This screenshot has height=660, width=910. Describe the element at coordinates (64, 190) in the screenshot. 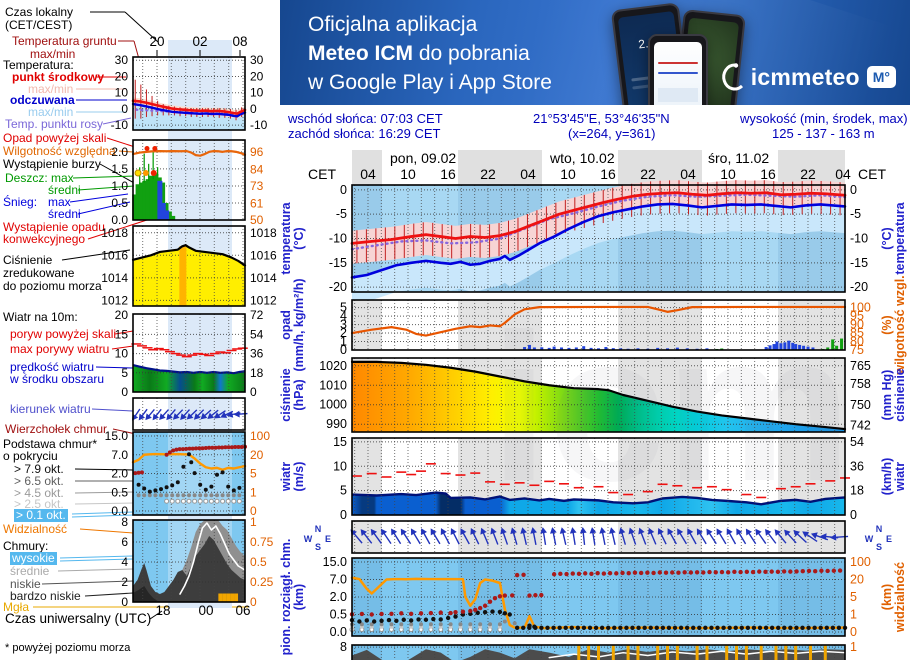

I see `legend-d2: średni` at that location.